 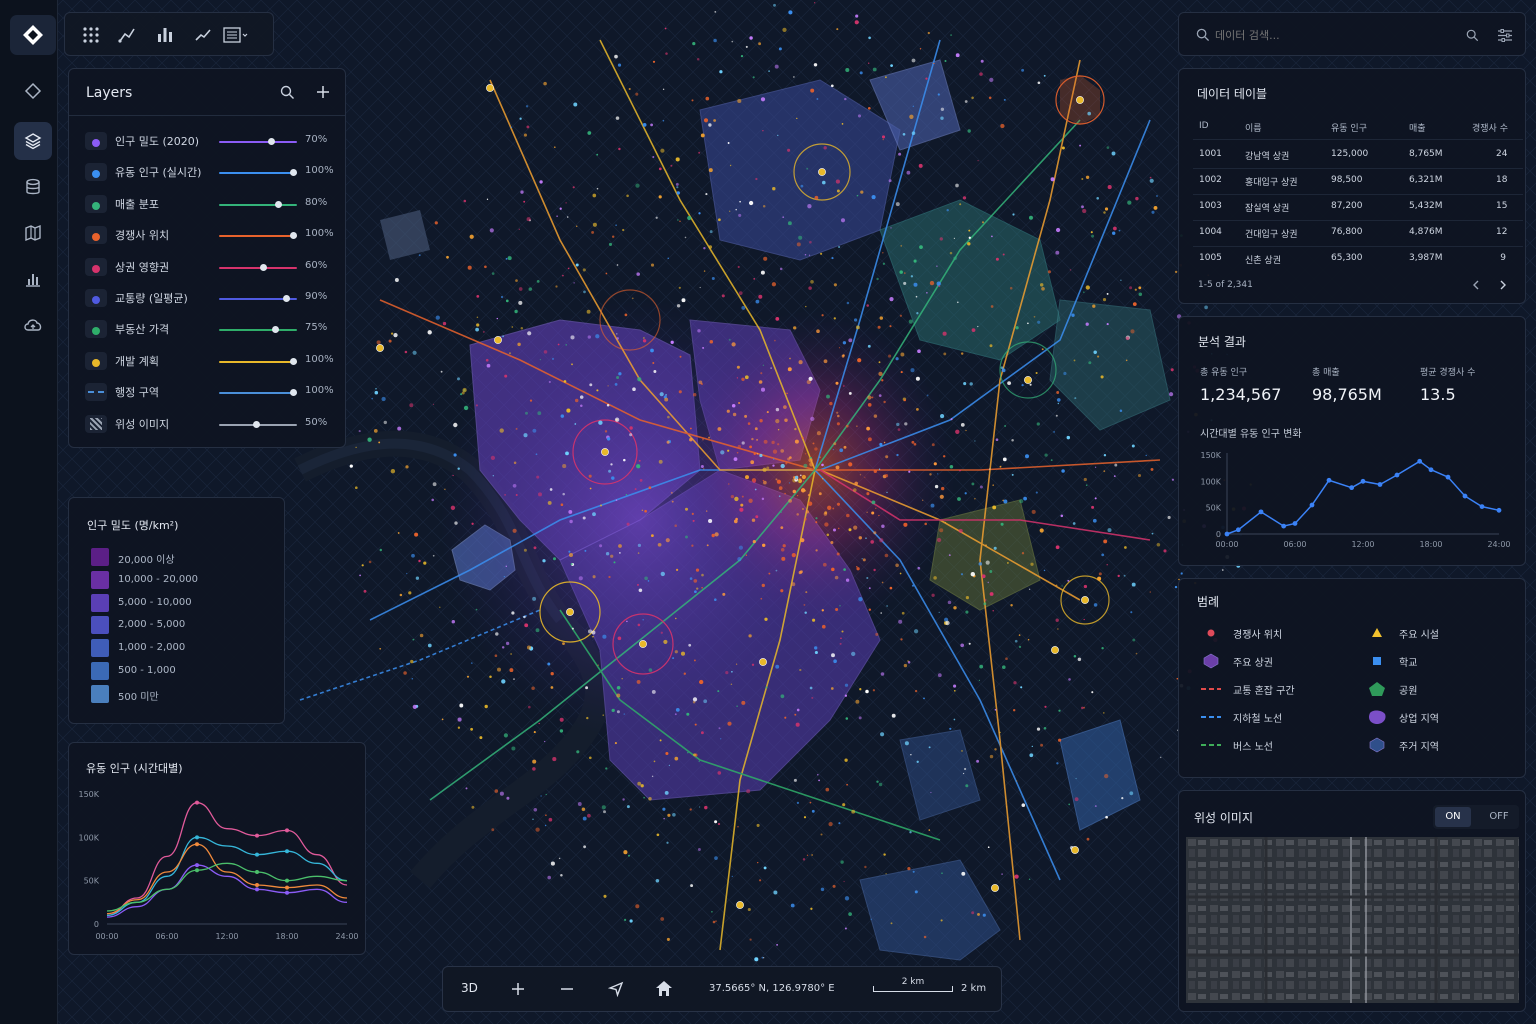 I want to click on table-cell: 24, so click(x=1502, y=154).